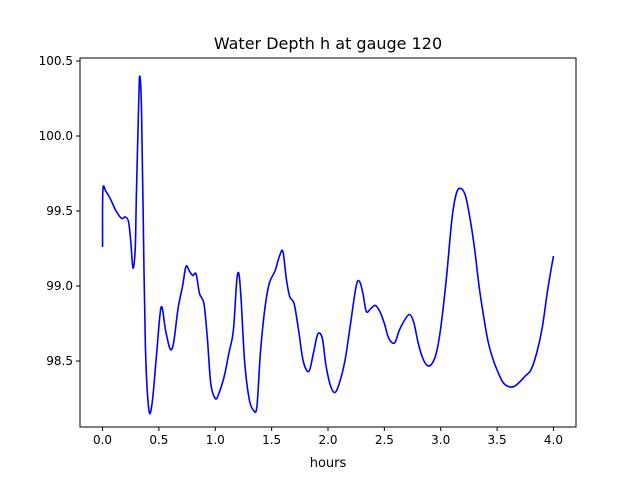 Image resolution: width=640 pixels, height=484 pixels. What do you see at coordinates (59, 286) in the screenshot?
I see `y-tick-label: 99.0` at bounding box center [59, 286].